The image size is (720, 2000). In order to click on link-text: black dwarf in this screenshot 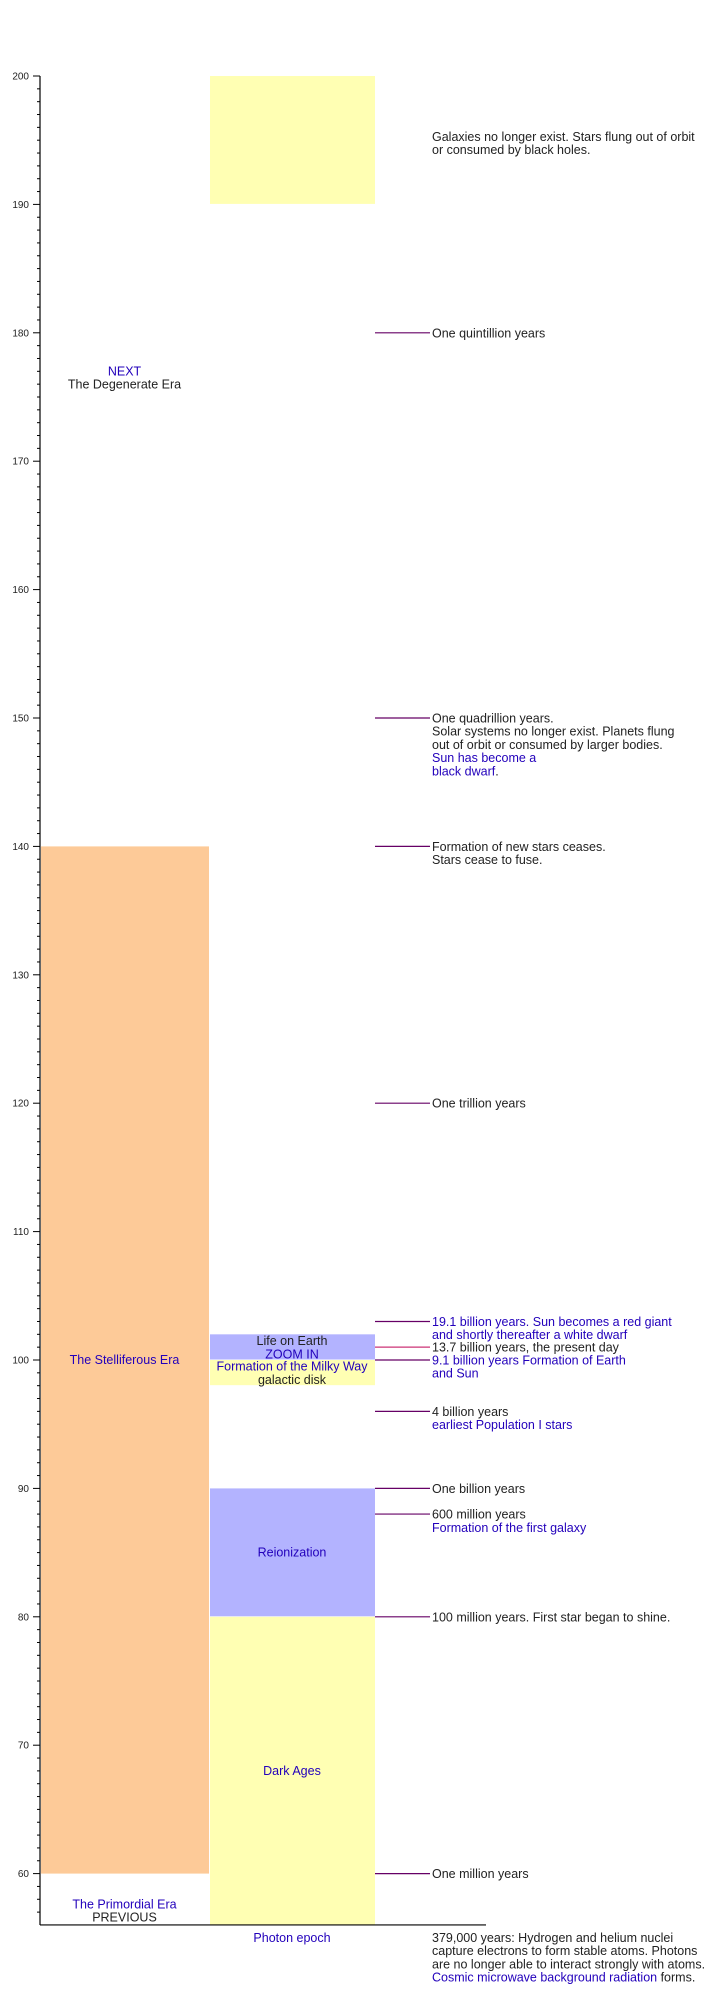, I will do `click(464, 771)`.